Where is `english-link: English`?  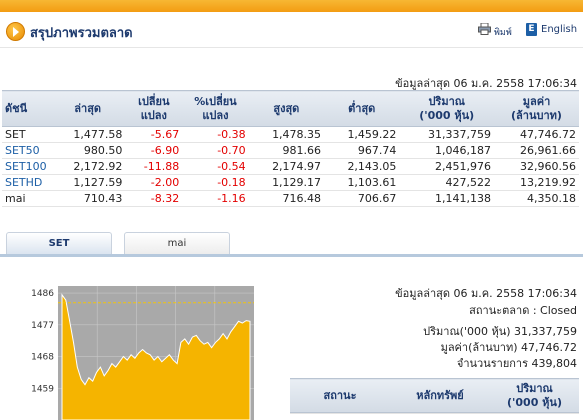 english-link: English is located at coordinates (559, 29).